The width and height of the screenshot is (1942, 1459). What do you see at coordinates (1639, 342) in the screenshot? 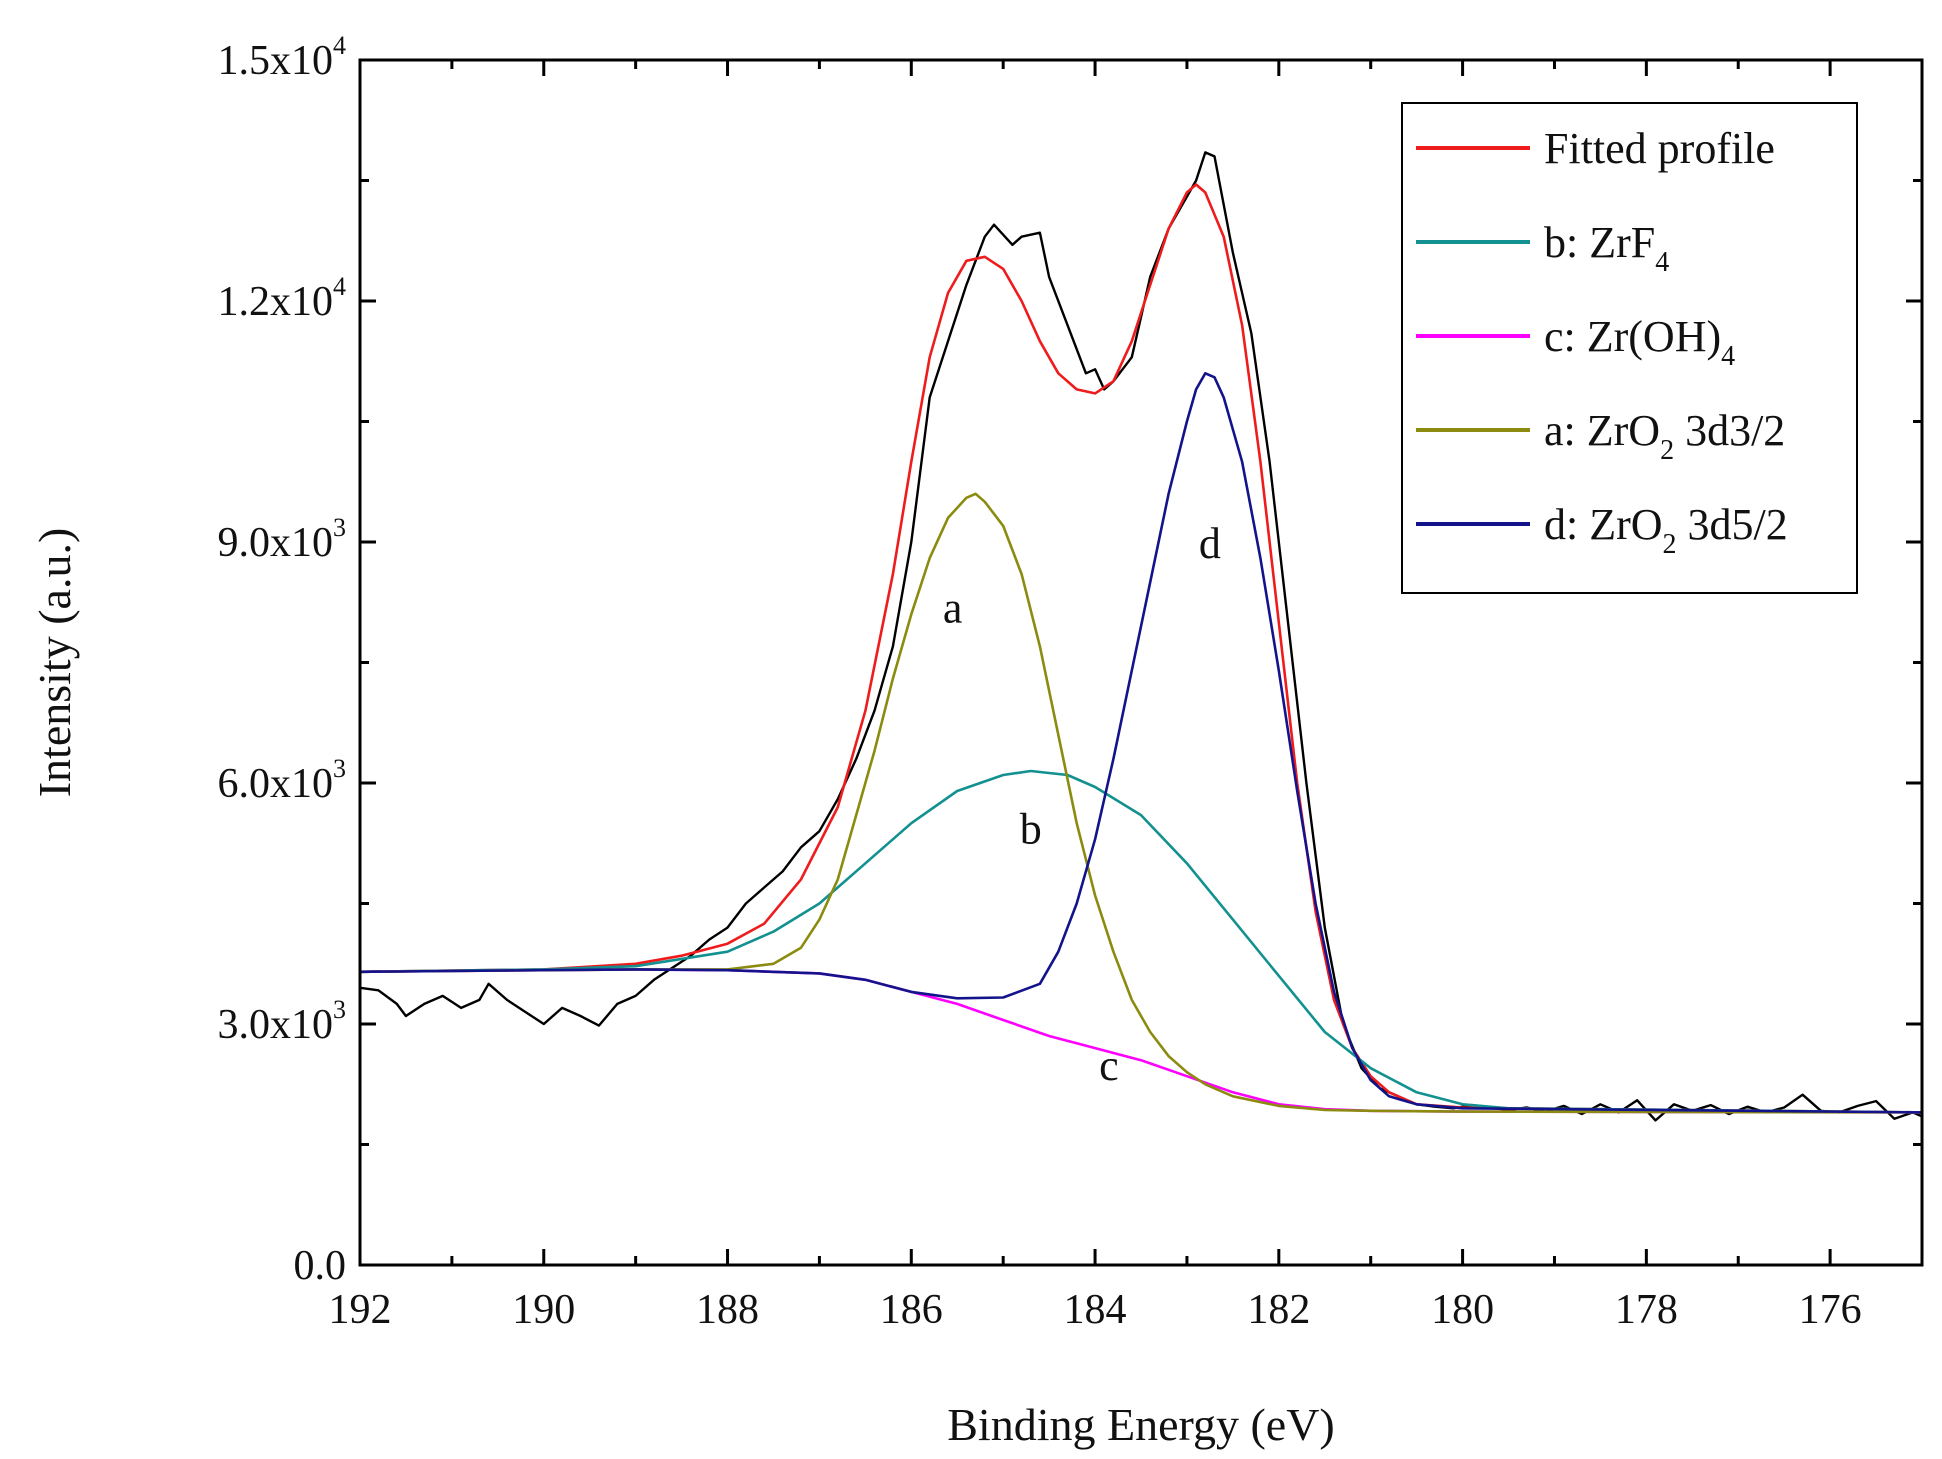
I see `legend-label: c: Zr(OH)4` at bounding box center [1639, 342].